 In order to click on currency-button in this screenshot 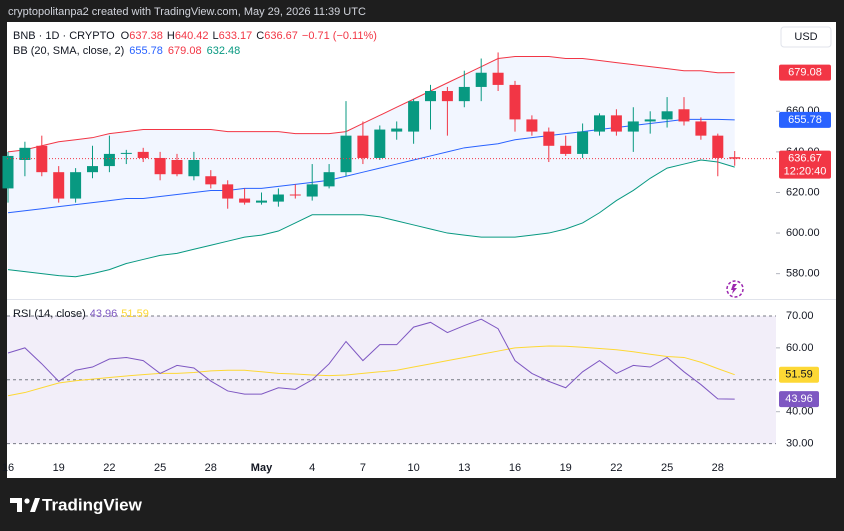, I will do `click(806, 37)`.